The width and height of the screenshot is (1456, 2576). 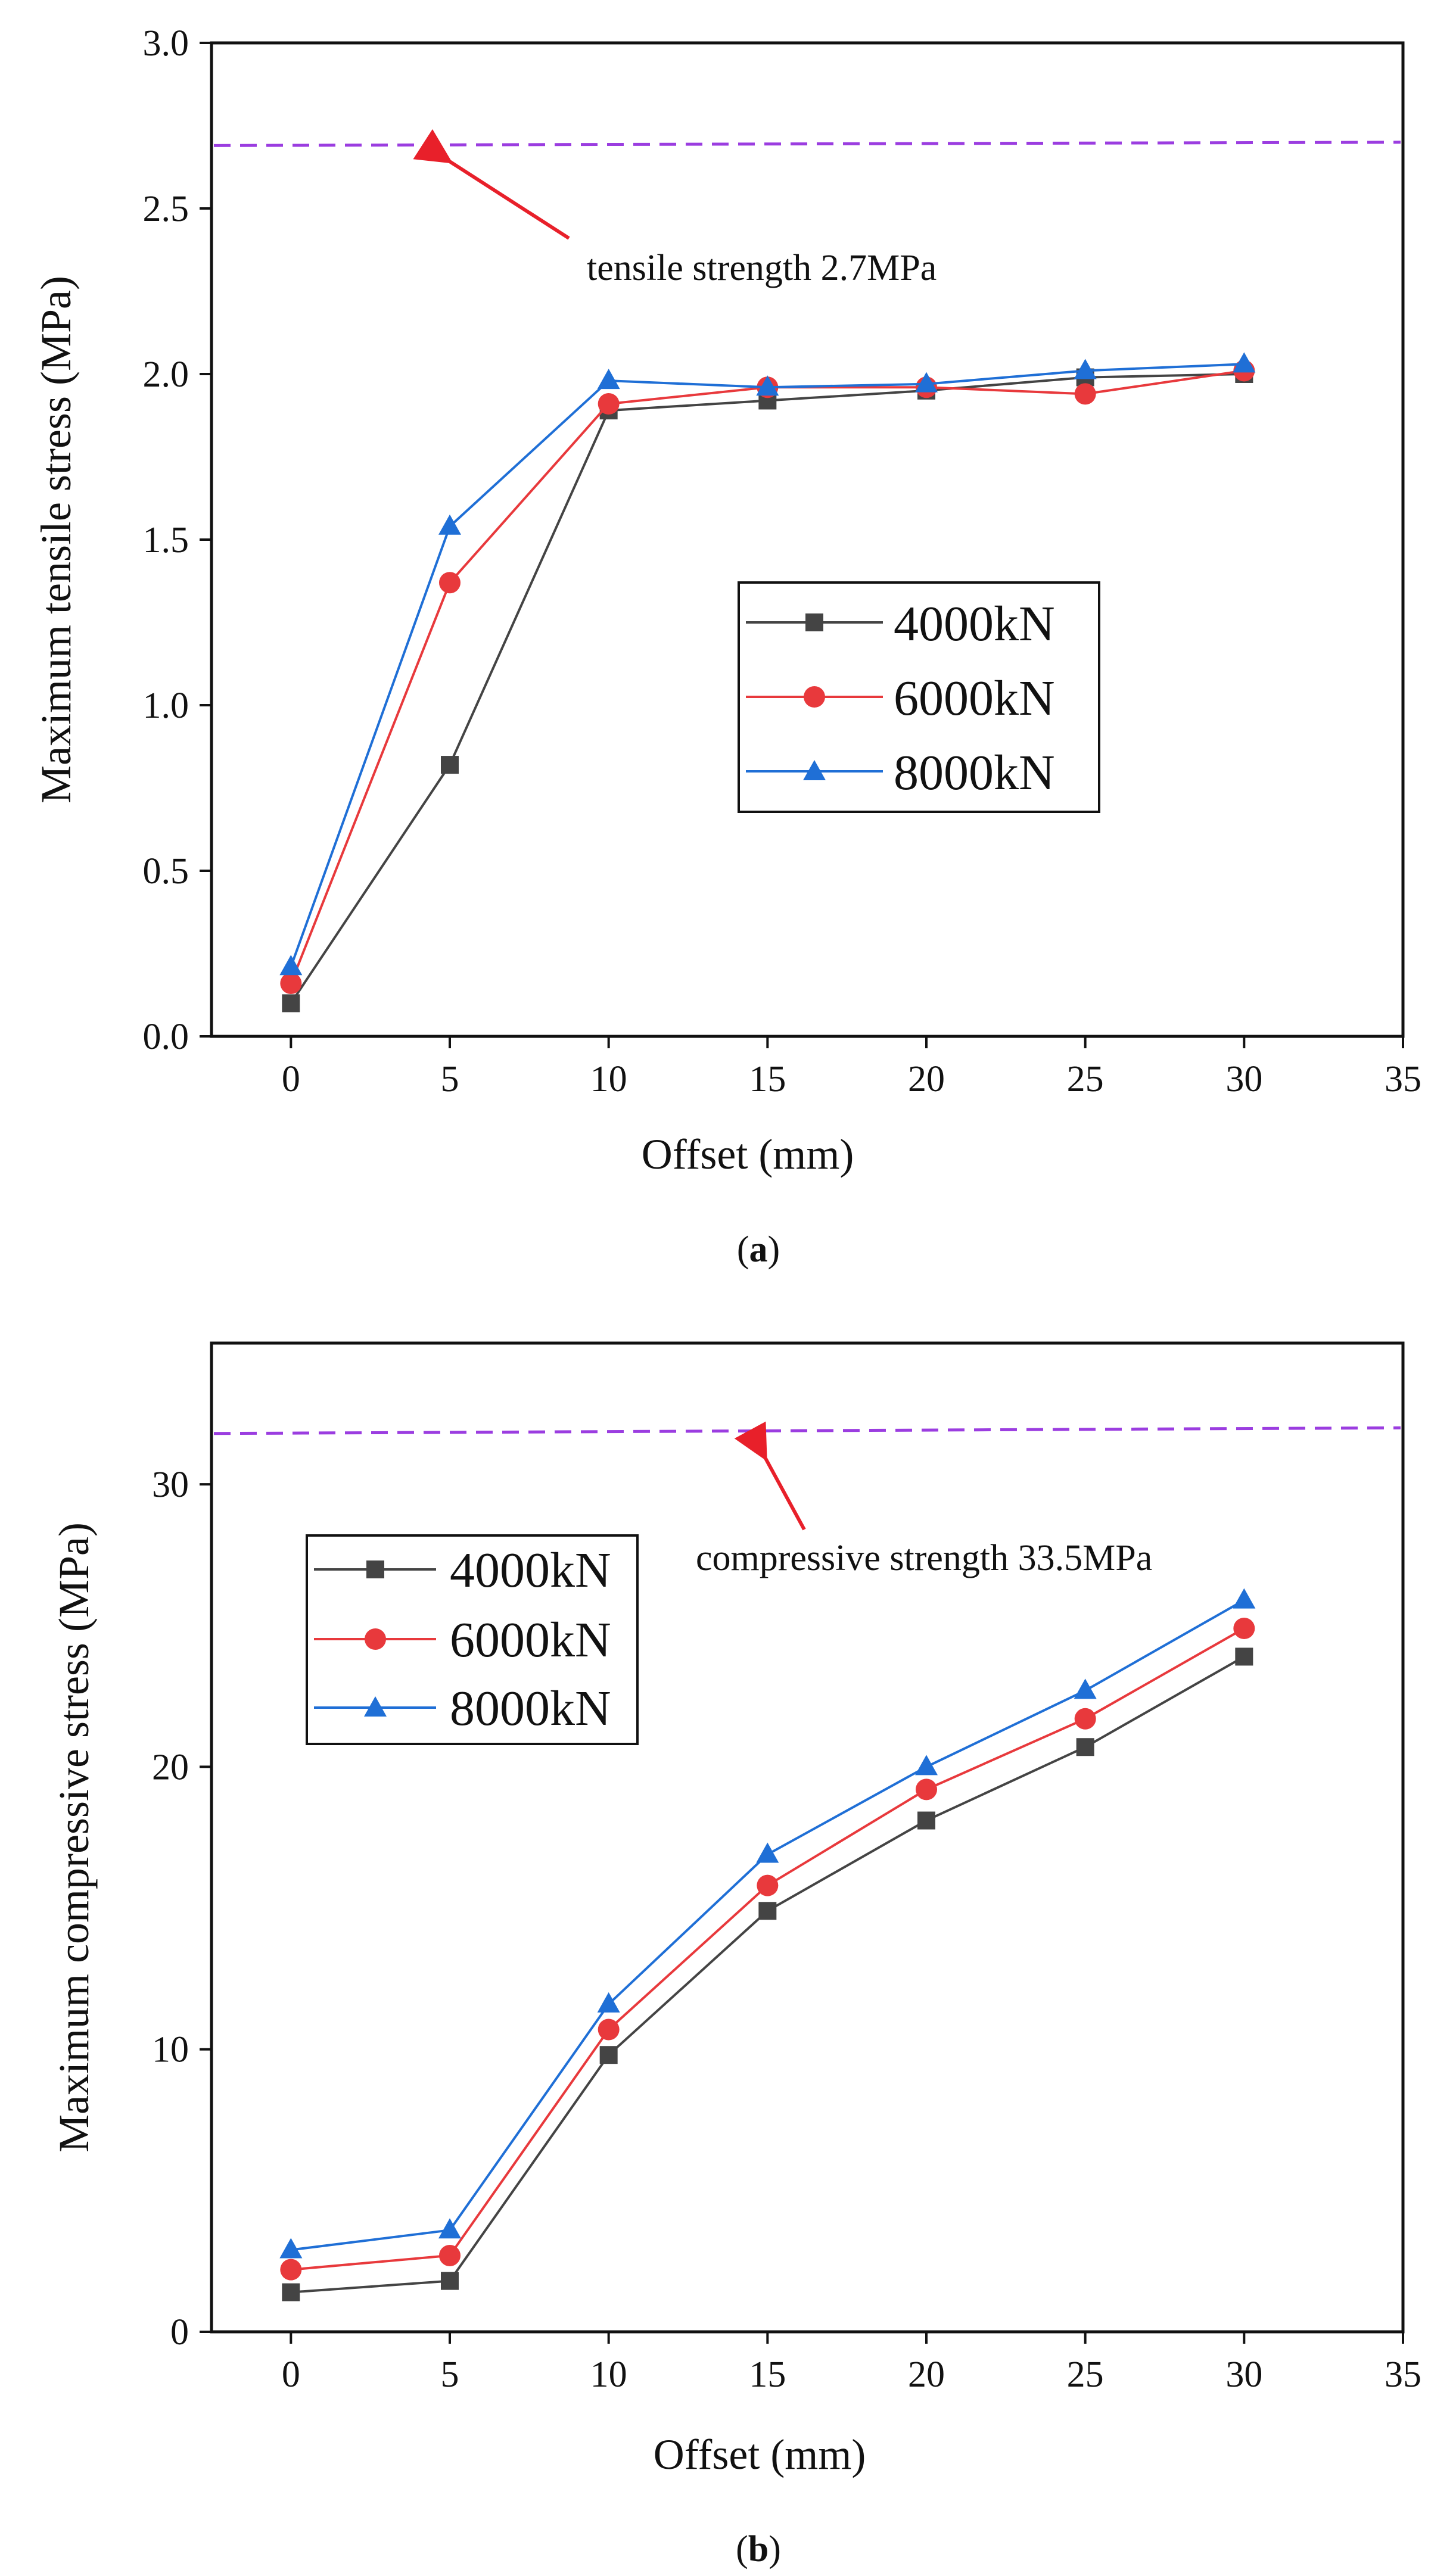 I want to click on x-tick-label: 20, so click(x=926, y=1079).